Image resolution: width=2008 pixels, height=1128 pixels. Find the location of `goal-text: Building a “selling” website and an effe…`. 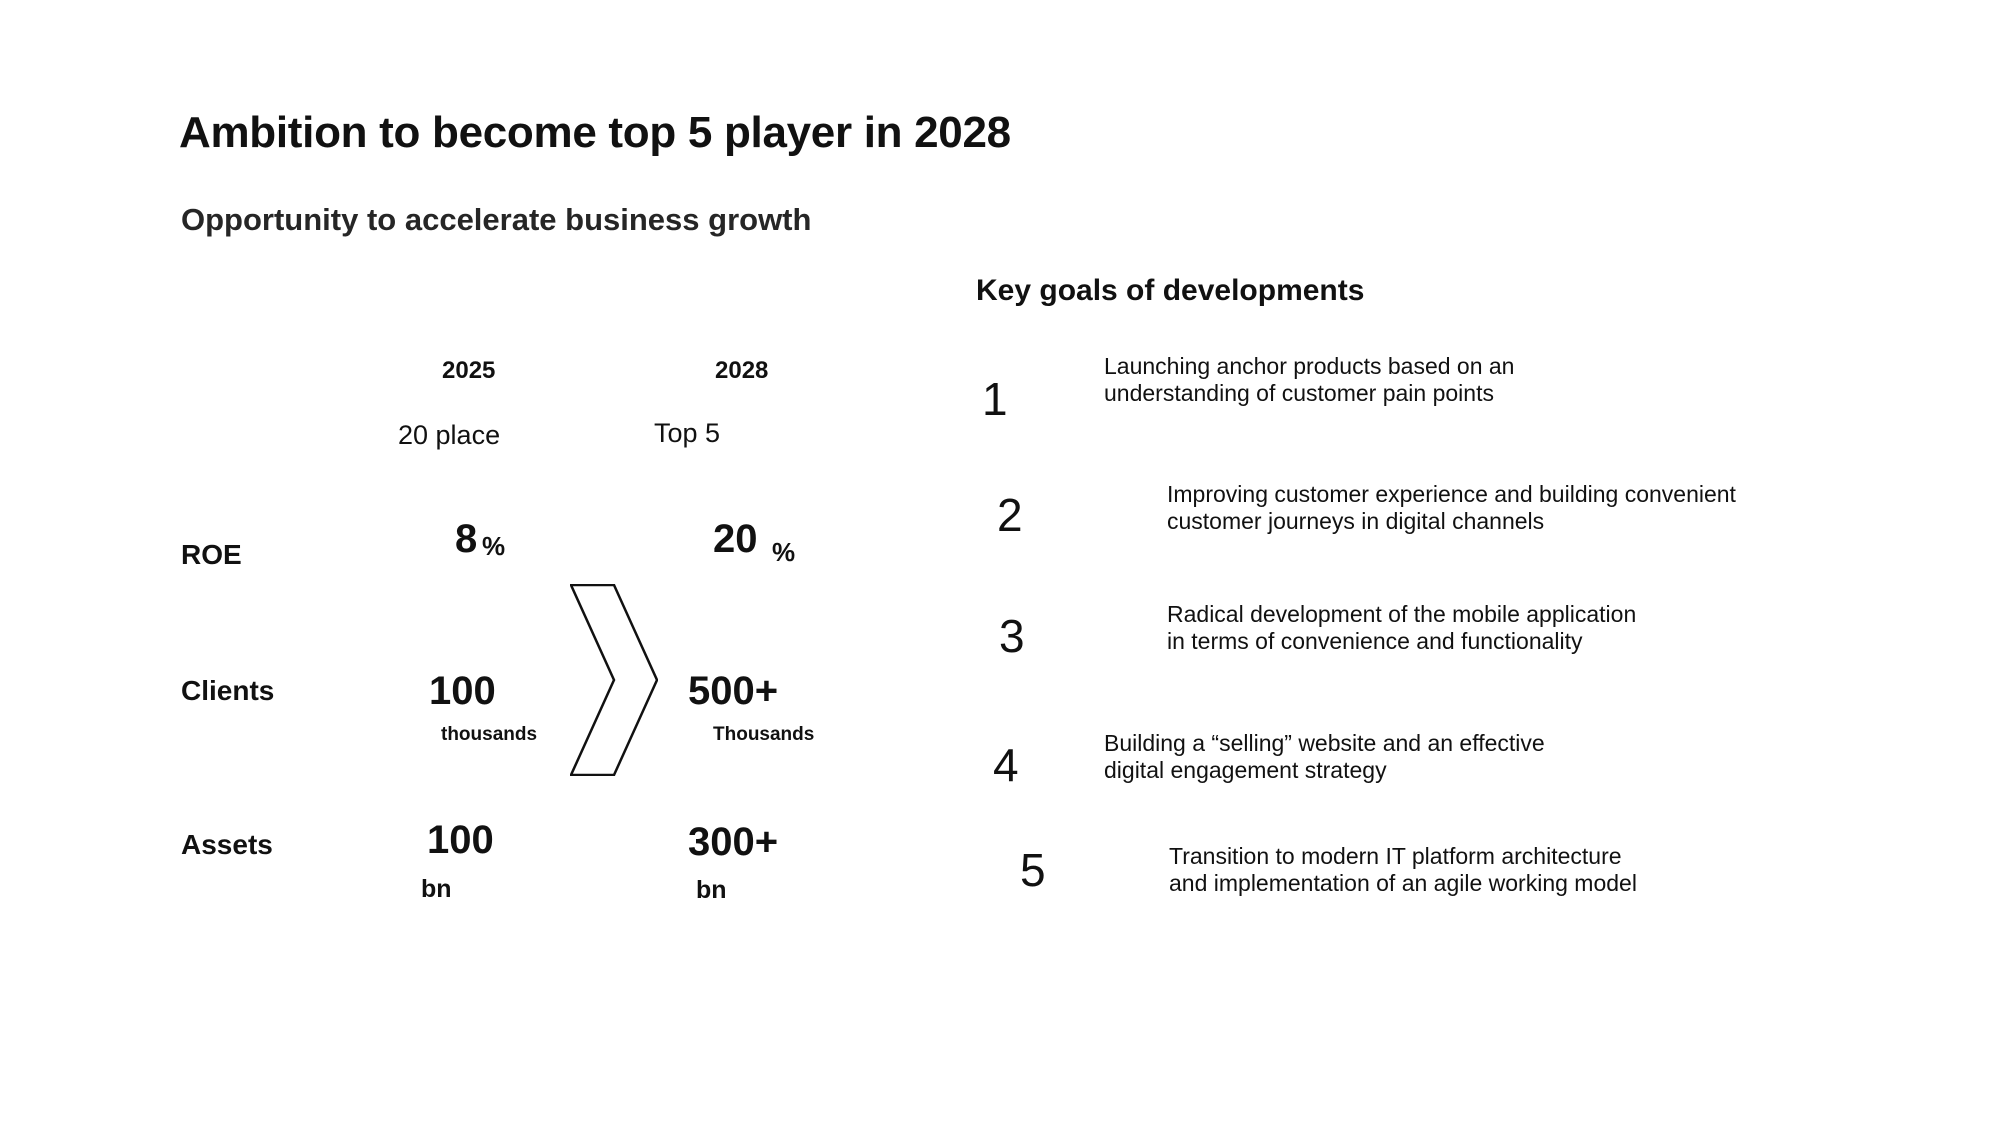

goal-text: Building a “selling” website and an effe… is located at coordinates (1324, 757).